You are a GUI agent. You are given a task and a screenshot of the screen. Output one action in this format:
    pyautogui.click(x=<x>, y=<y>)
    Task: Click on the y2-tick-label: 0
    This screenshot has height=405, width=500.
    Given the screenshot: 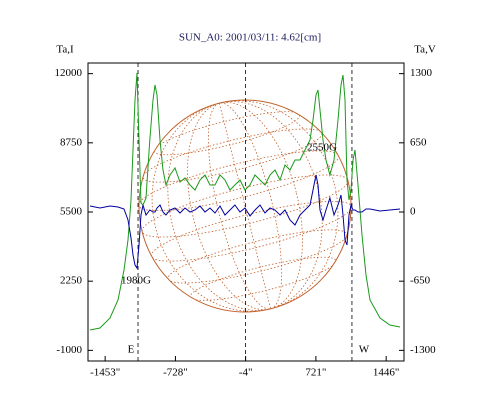 What is the action you would take?
    pyautogui.click(x=413, y=212)
    